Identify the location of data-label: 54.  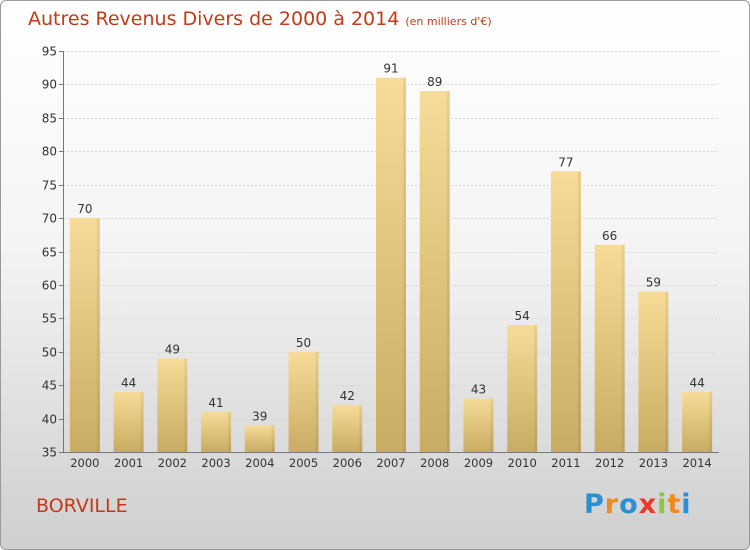
(522, 316).